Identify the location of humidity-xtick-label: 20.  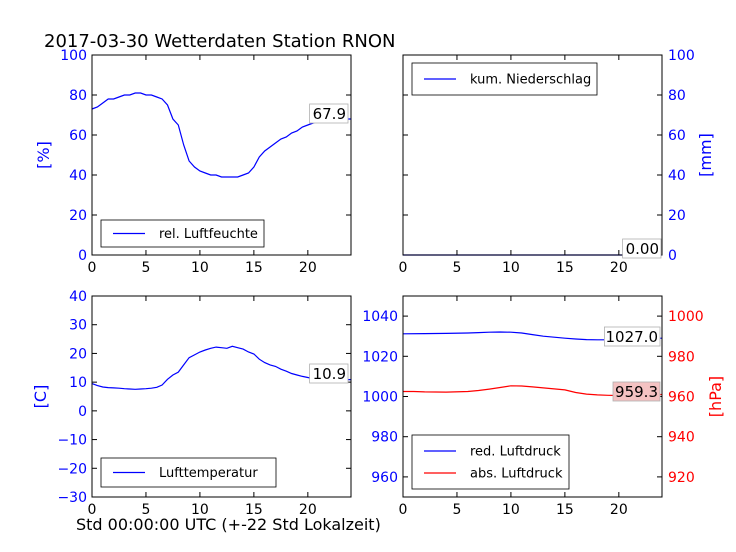
(308, 268).